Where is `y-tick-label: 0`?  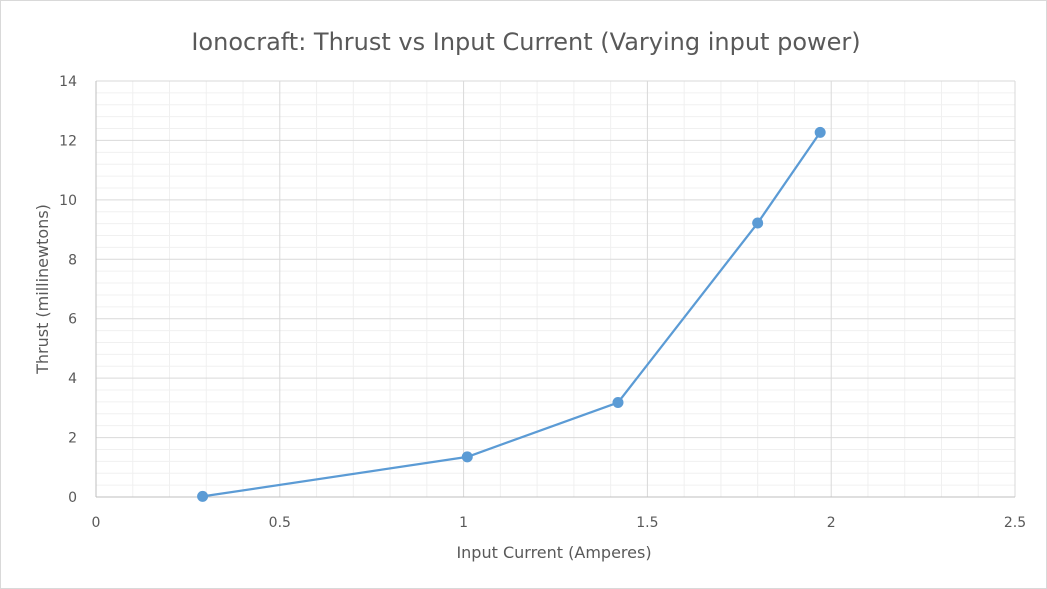
y-tick-label: 0 is located at coordinates (72, 498).